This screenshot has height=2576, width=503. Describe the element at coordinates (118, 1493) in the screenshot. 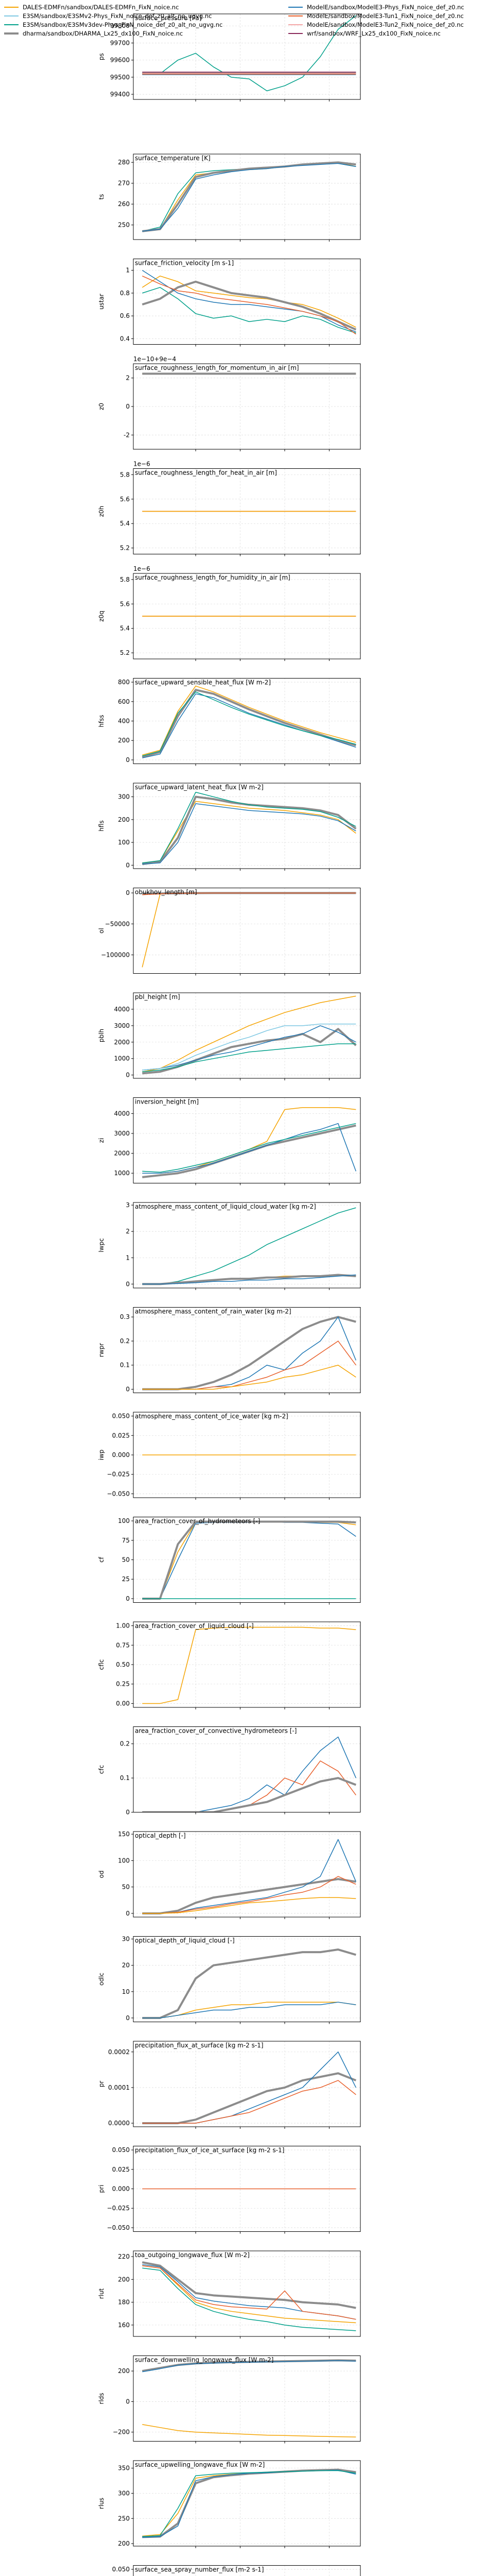

I see `y-tick-label: −0.050` at that location.